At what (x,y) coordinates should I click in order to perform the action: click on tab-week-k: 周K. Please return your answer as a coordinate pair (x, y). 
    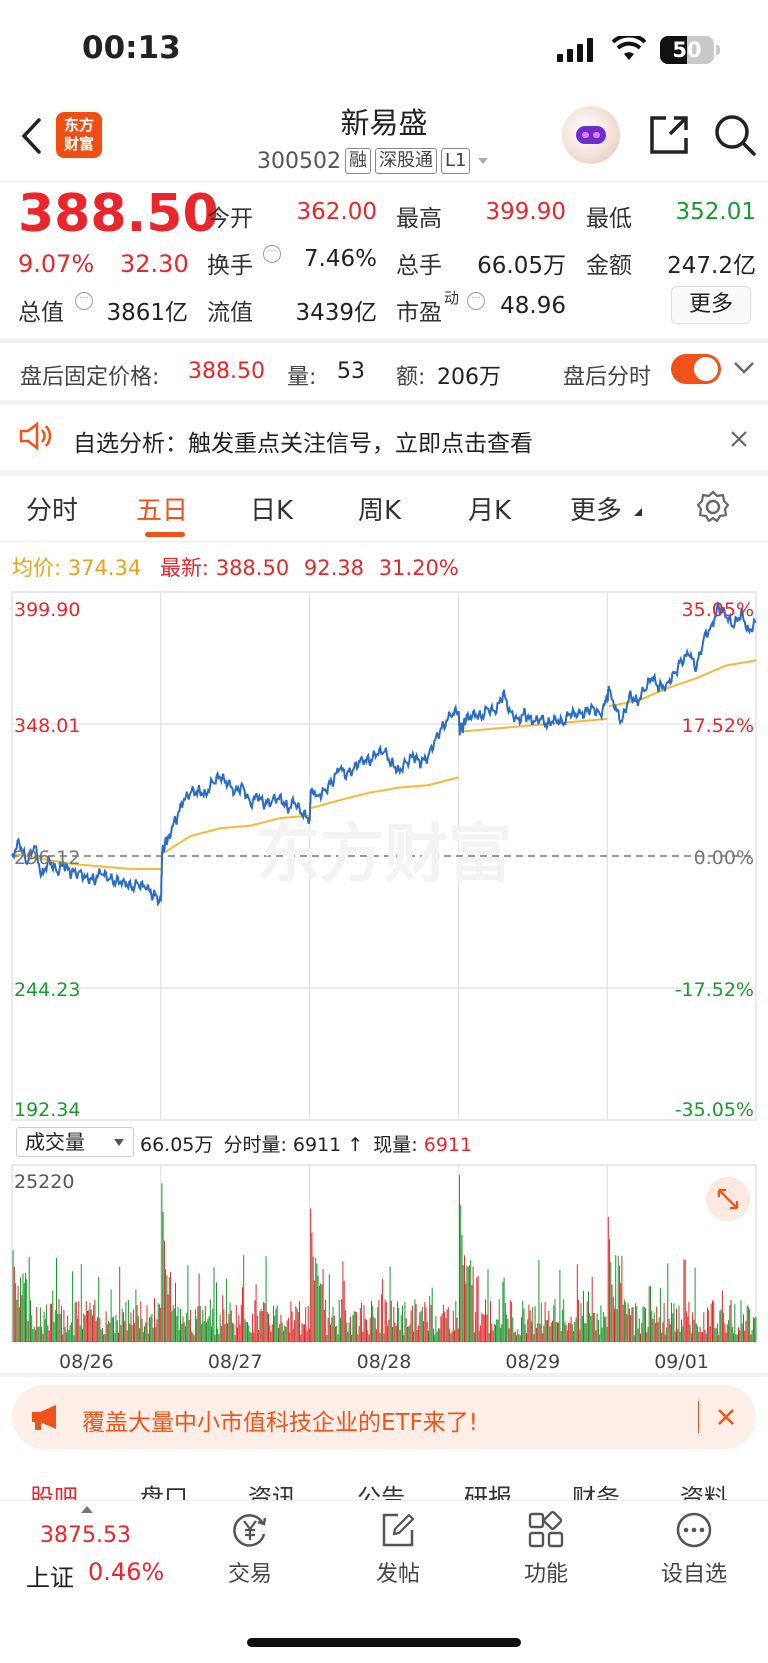
    Looking at the image, I should click on (380, 511).